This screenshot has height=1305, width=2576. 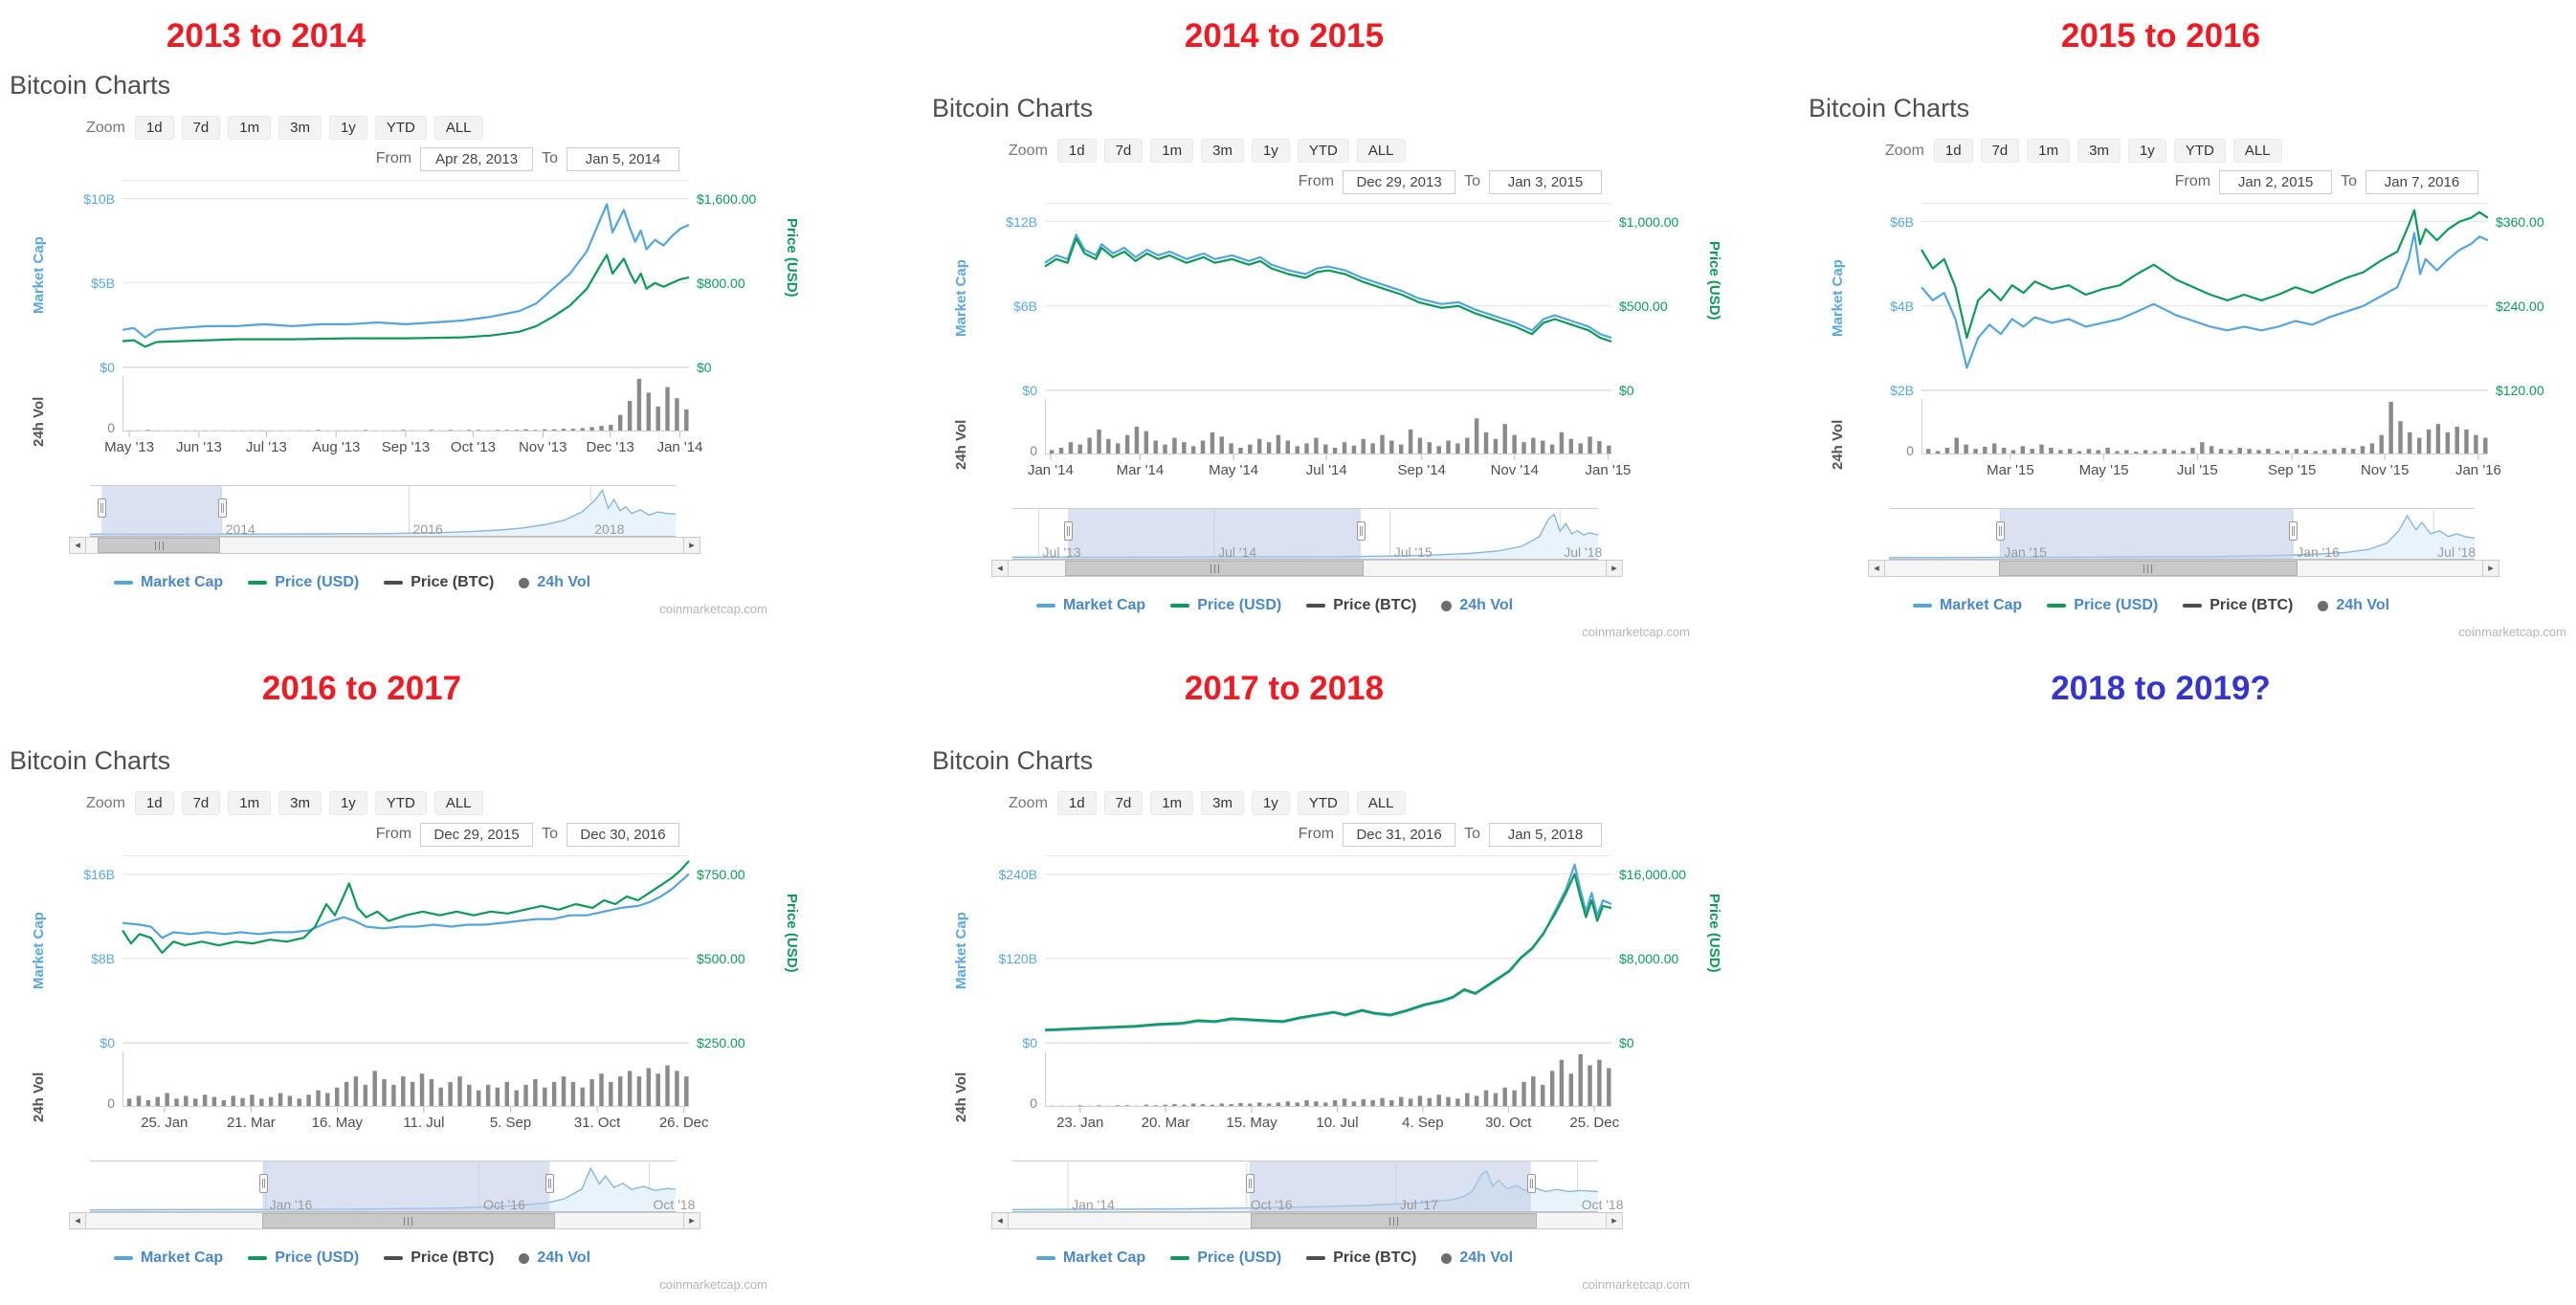 I want to click on range-navigator: Jan '16 Oct '16 Oct '18, so click(x=392, y=1186).